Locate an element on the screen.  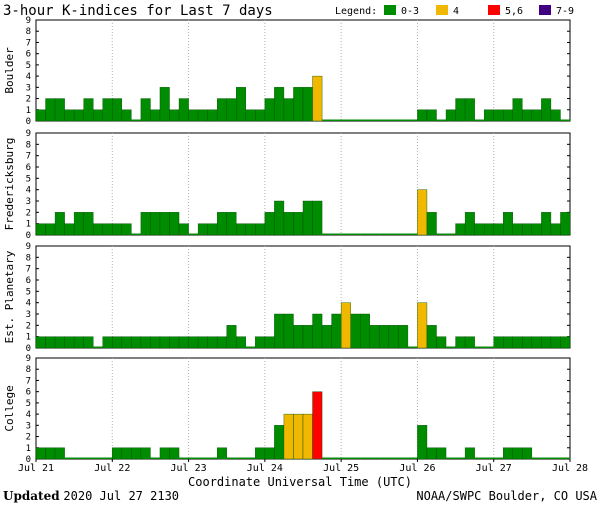
station-label: Fredericksburg is located at coordinates (9, 184).